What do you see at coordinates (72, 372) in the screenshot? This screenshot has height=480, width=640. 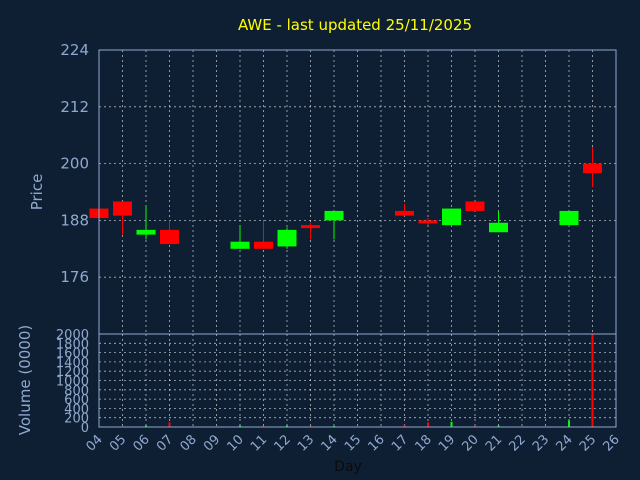 I see `volume-tick-label: 1200` at bounding box center [72, 372].